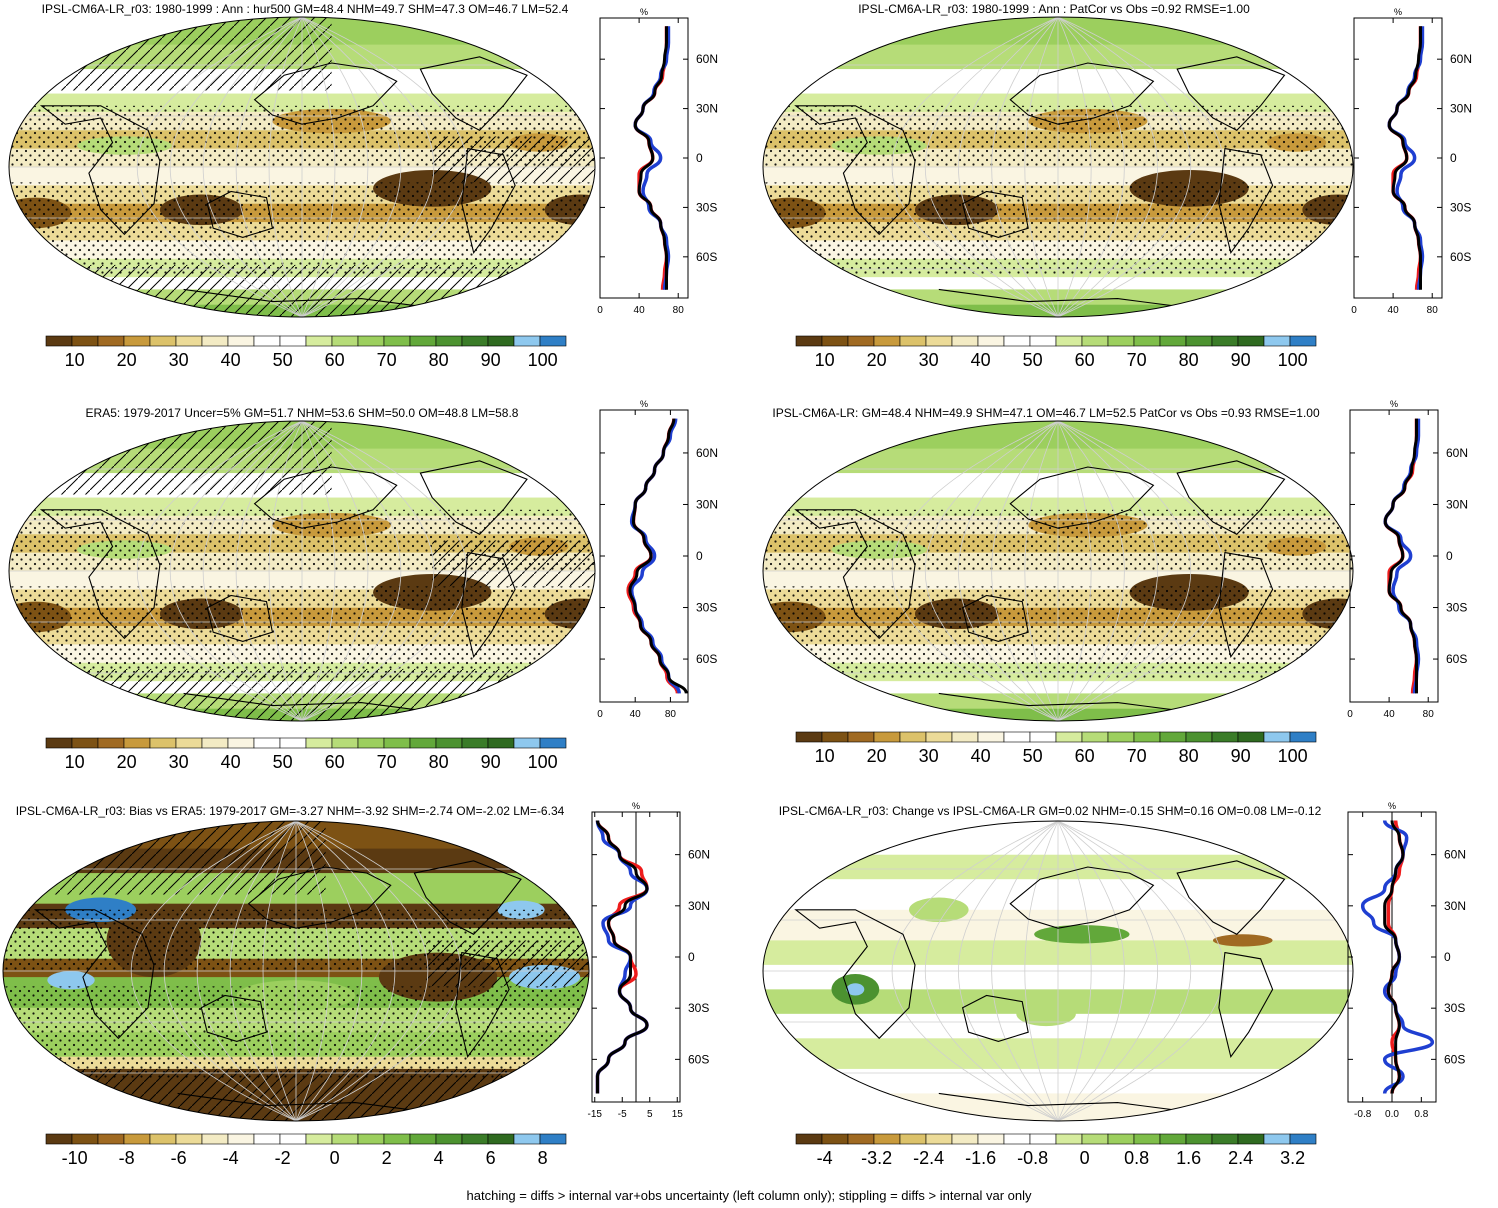 Image resolution: width=1498 pixels, height=1208 pixels. I want to click on colorbar: 102030405060708090100110, so click(306, 754).